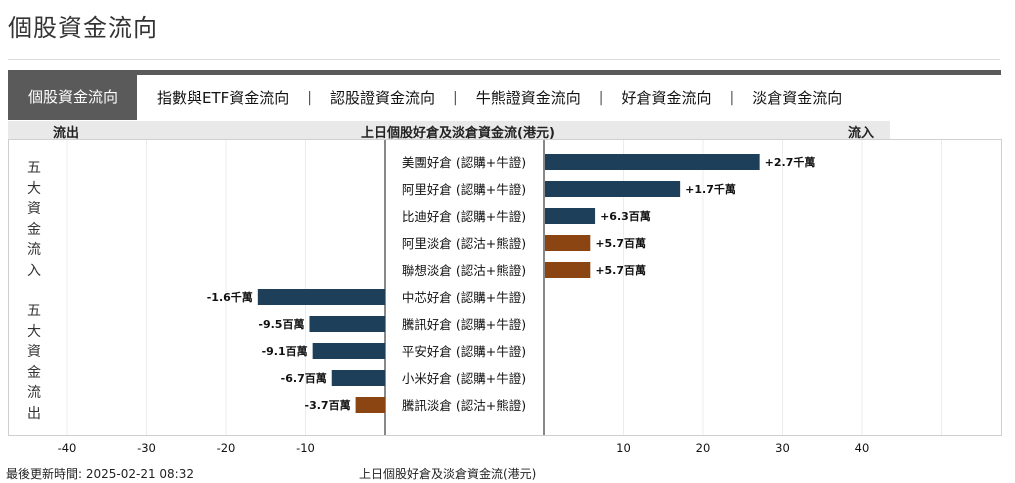 The width and height of the screenshot is (1015, 483). What do you see at coordinates (703, 448) in the screenshot?
I see `x-tick-label: 20` at bounding box center [703, 448].